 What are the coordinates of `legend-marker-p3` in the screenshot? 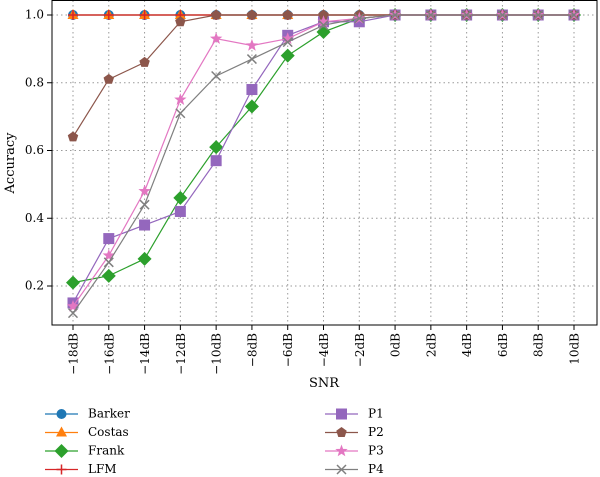 It's located at (341, 450).